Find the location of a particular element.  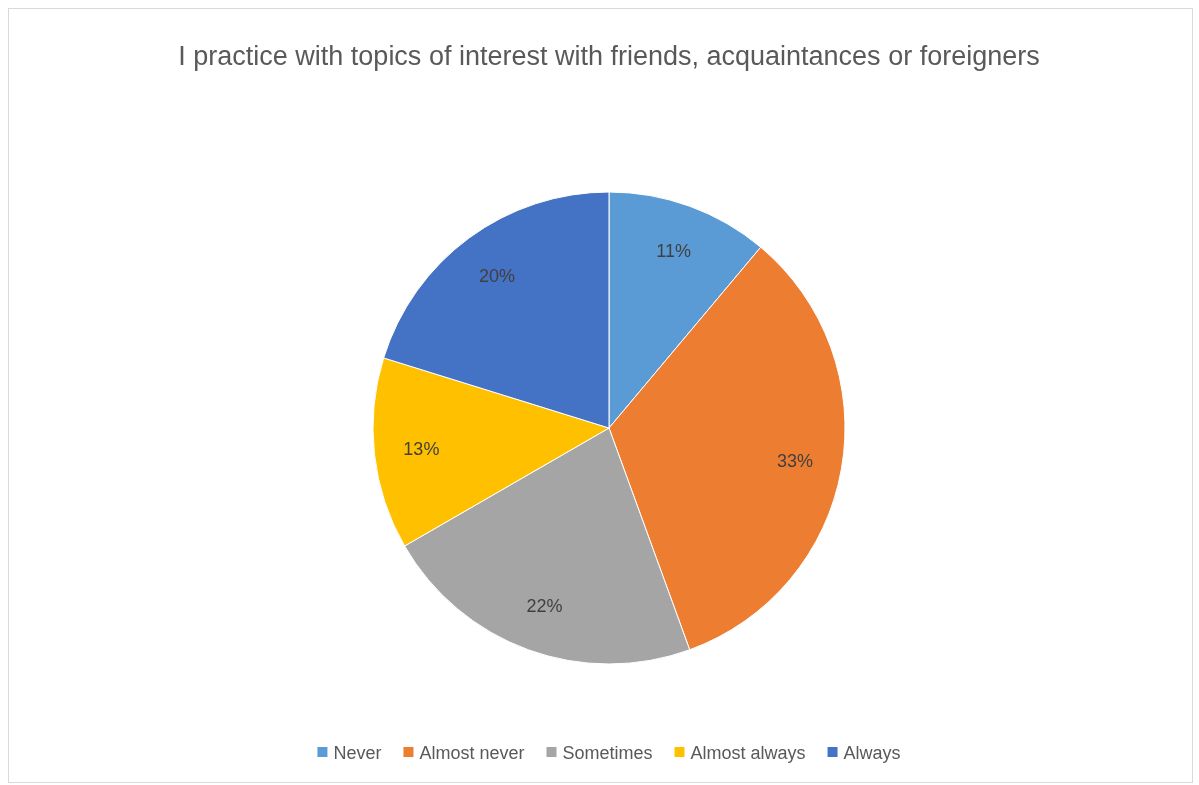

data-label: 13% is located at coordinates (421, 449).